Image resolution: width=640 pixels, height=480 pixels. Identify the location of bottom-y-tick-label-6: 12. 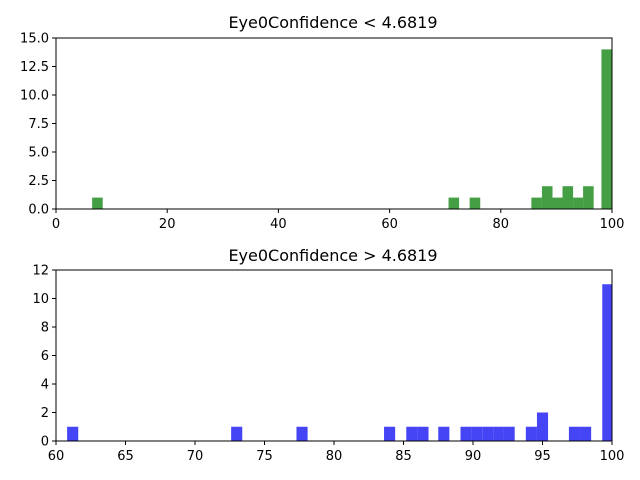
(40, 271).